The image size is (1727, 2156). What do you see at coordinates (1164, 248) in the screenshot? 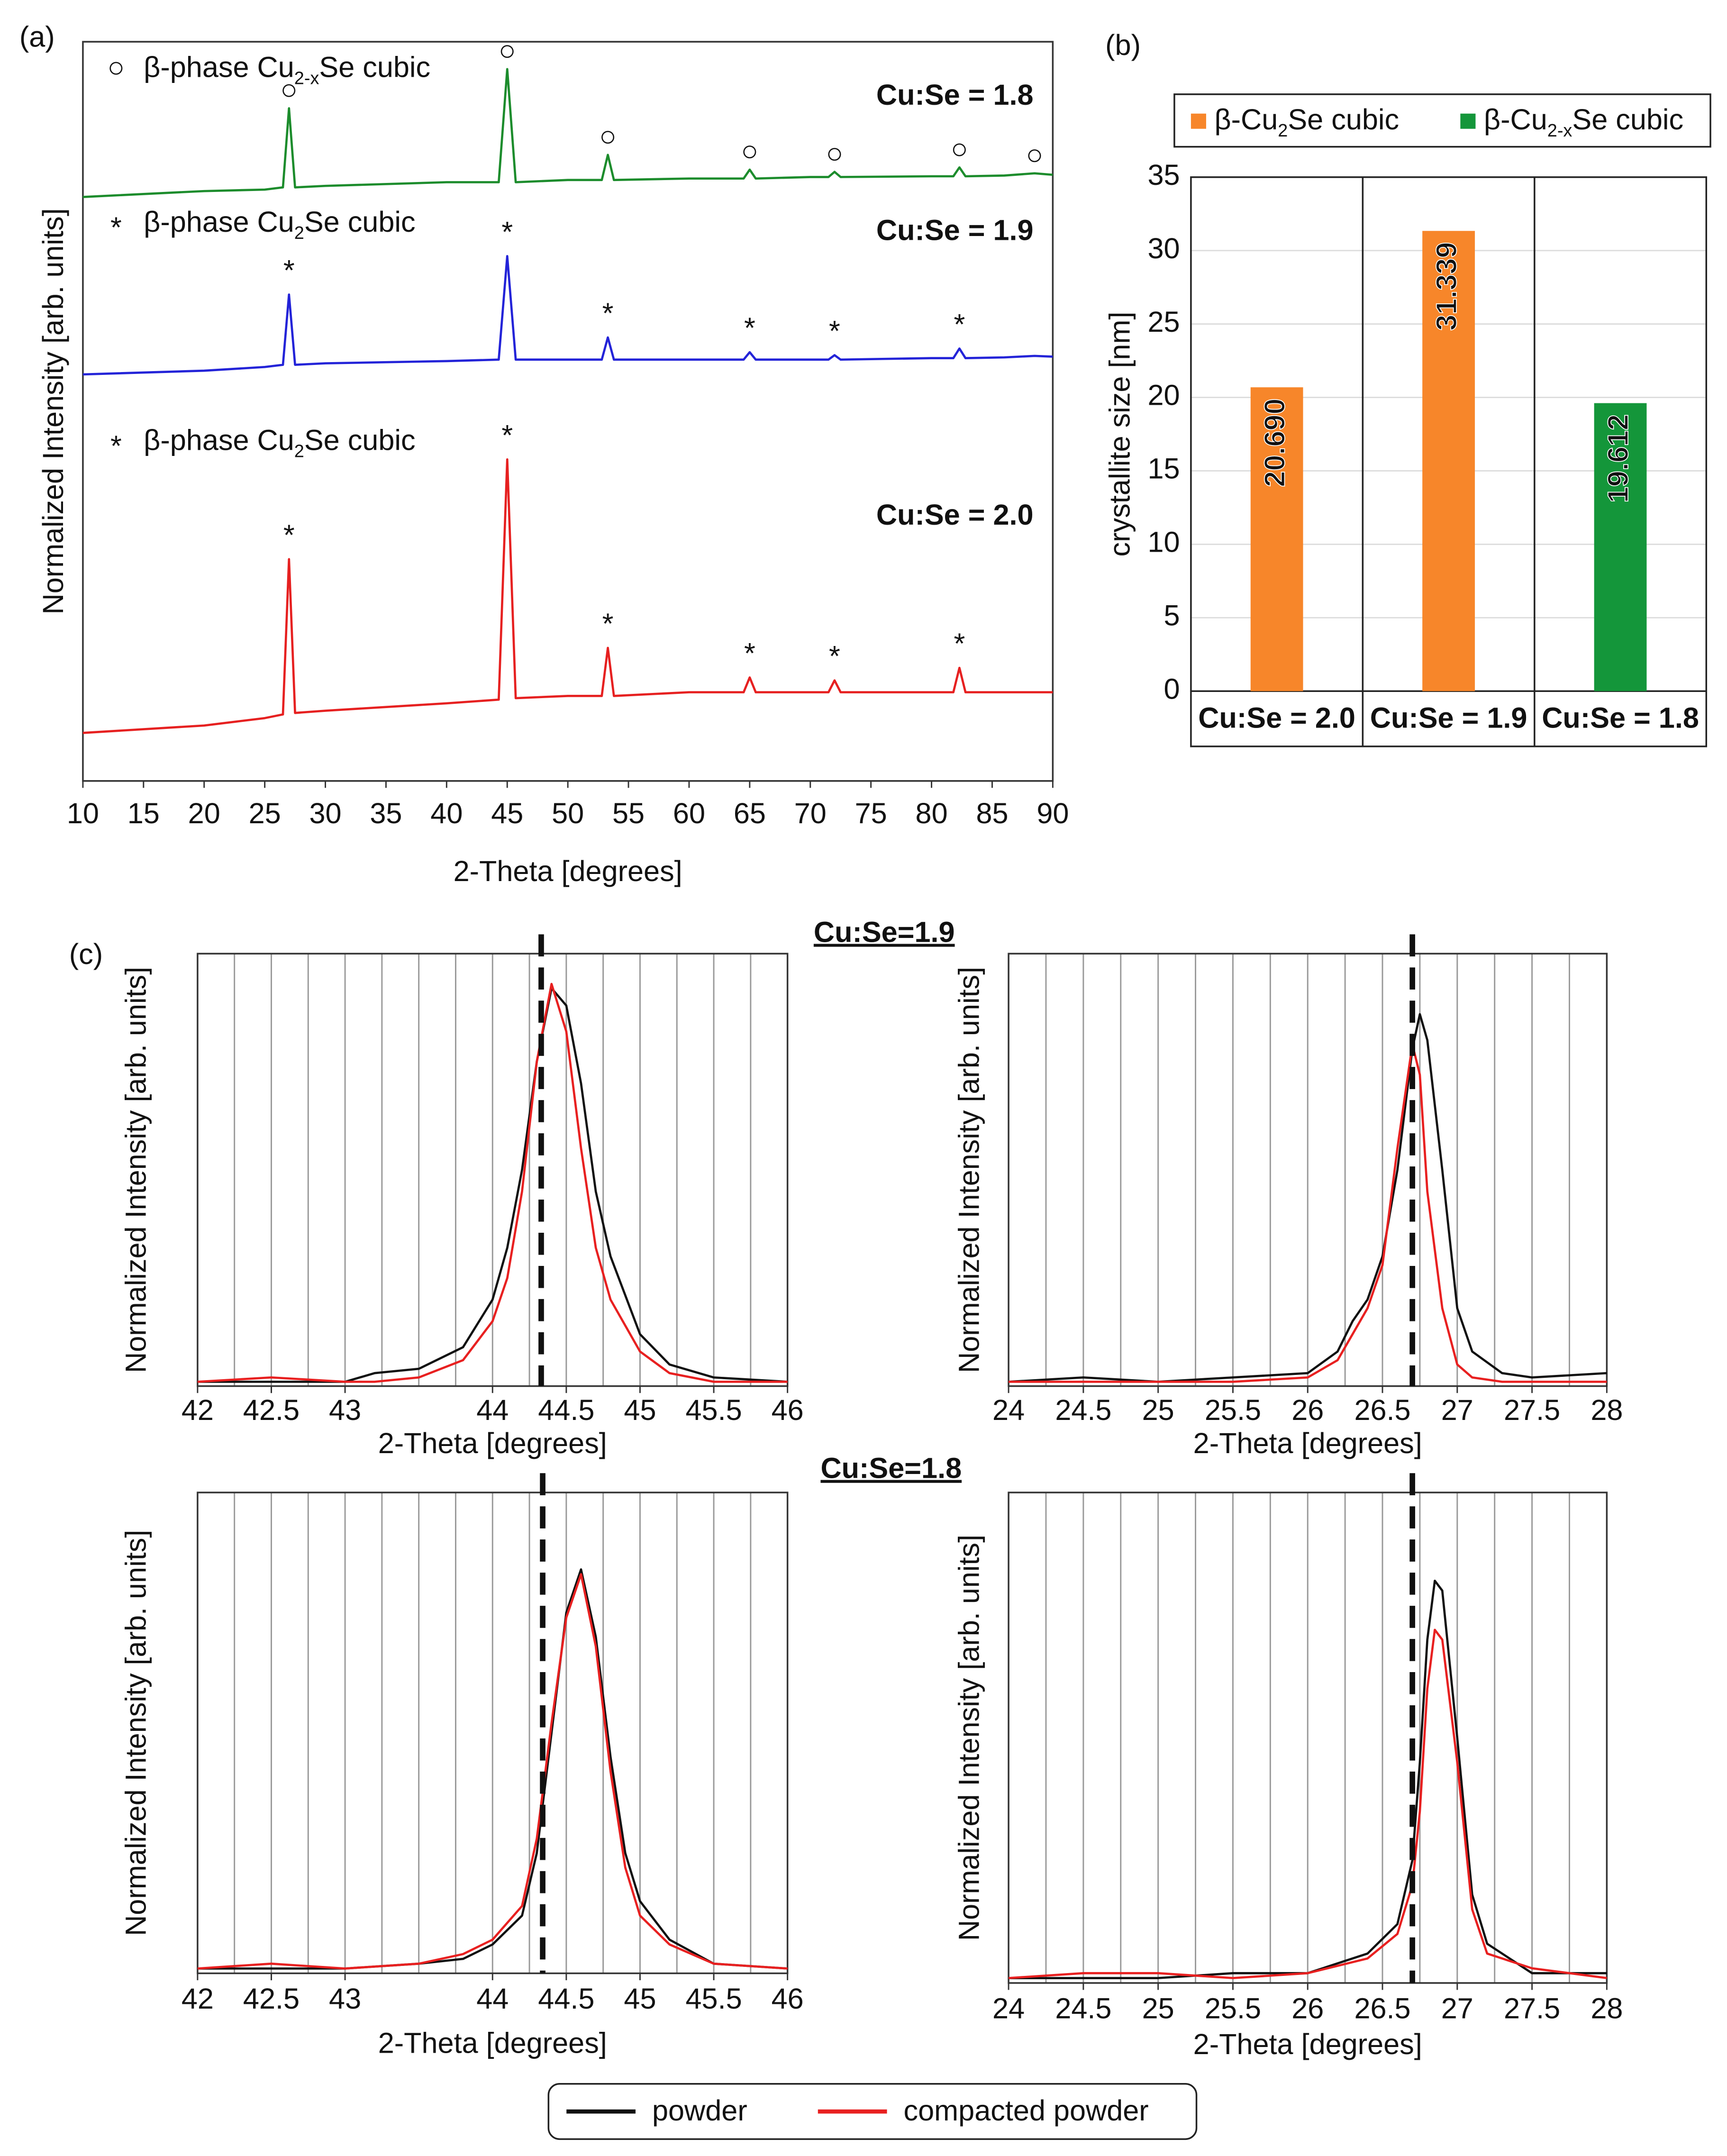
I see `y-tick-label: 30` at bounding box center [1164, 248].